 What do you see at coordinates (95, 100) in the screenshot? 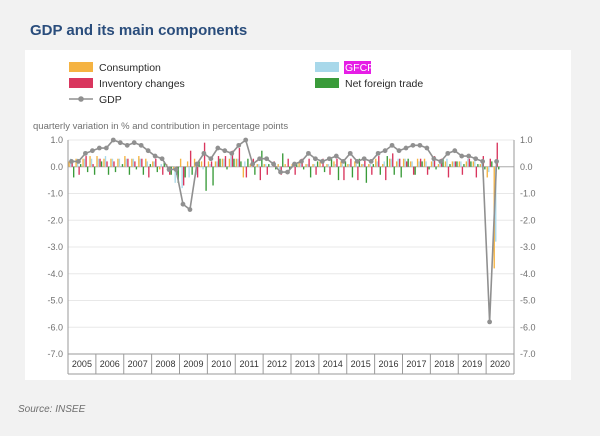
I see `legend-item-gdp: GDP` at bounding box center [95, 100].